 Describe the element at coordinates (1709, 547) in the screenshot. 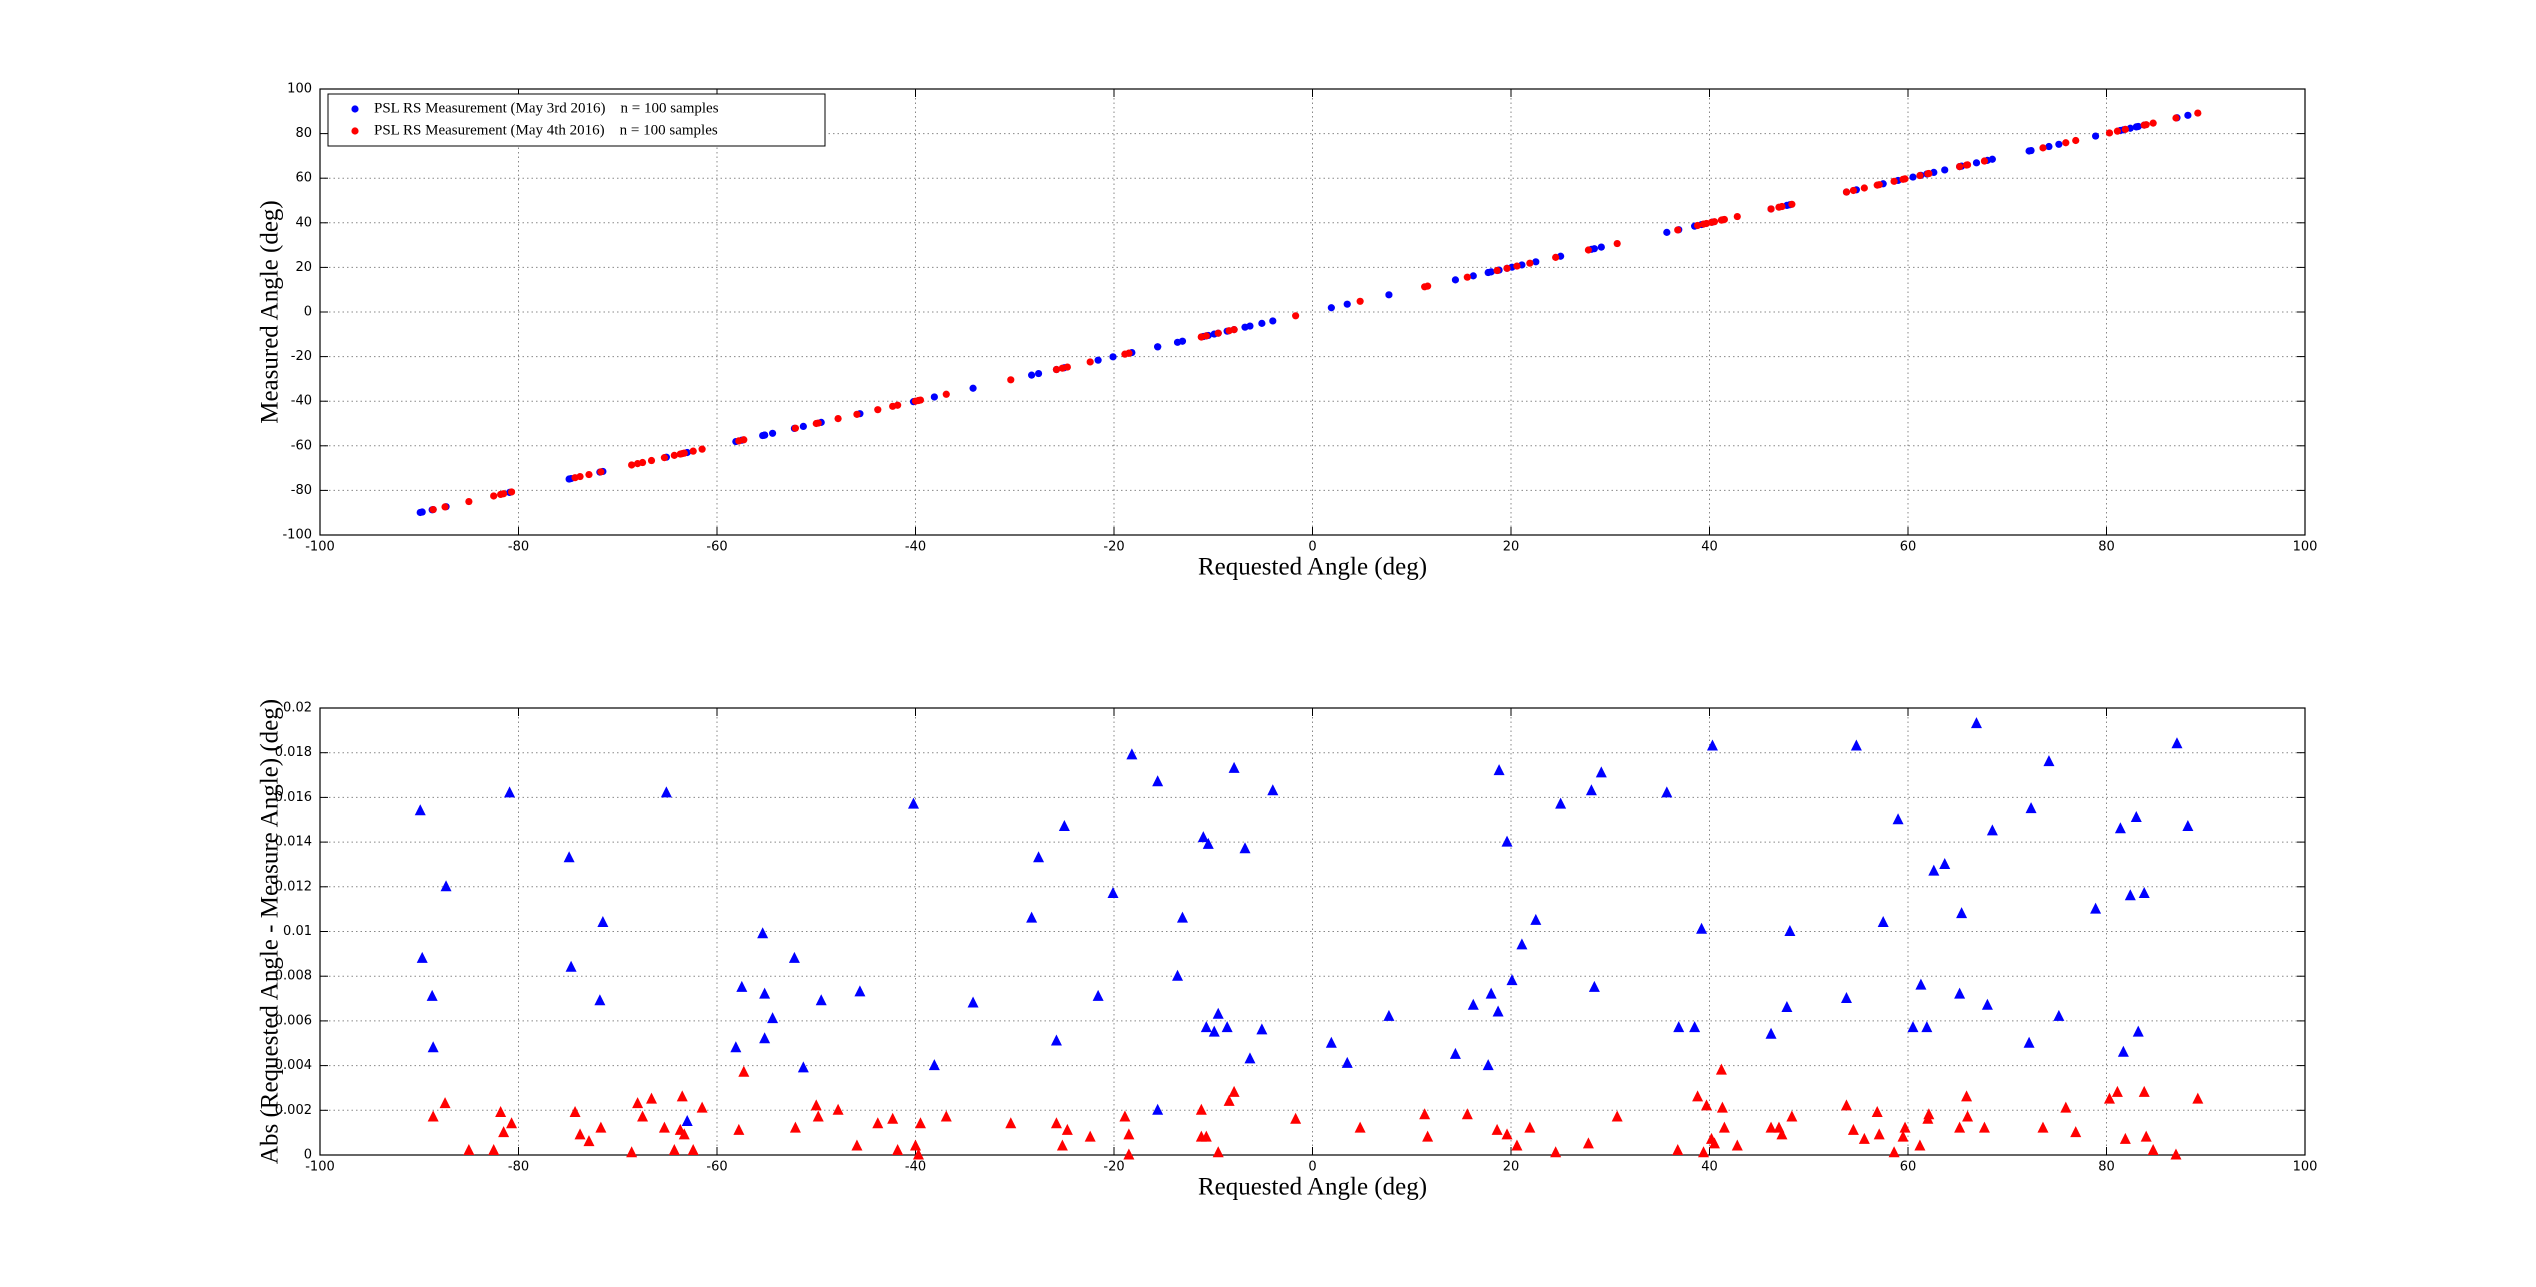

I see `x-tick-label: 40` at that location.